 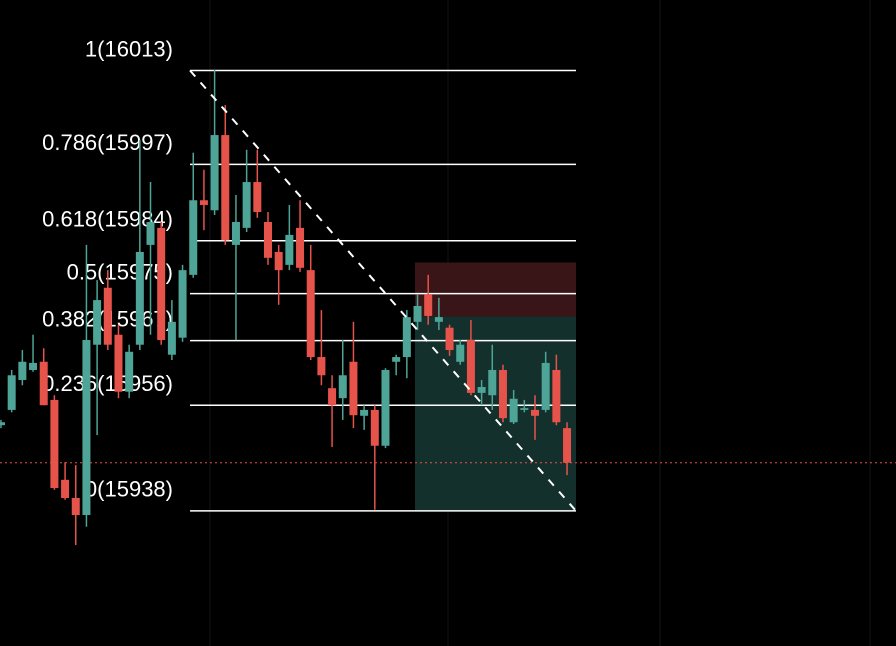 What do you see at coordinates (107, 383) in the screenshot?
I see `fib-label: 0.236(15956)` at bounding box center [107, 383].